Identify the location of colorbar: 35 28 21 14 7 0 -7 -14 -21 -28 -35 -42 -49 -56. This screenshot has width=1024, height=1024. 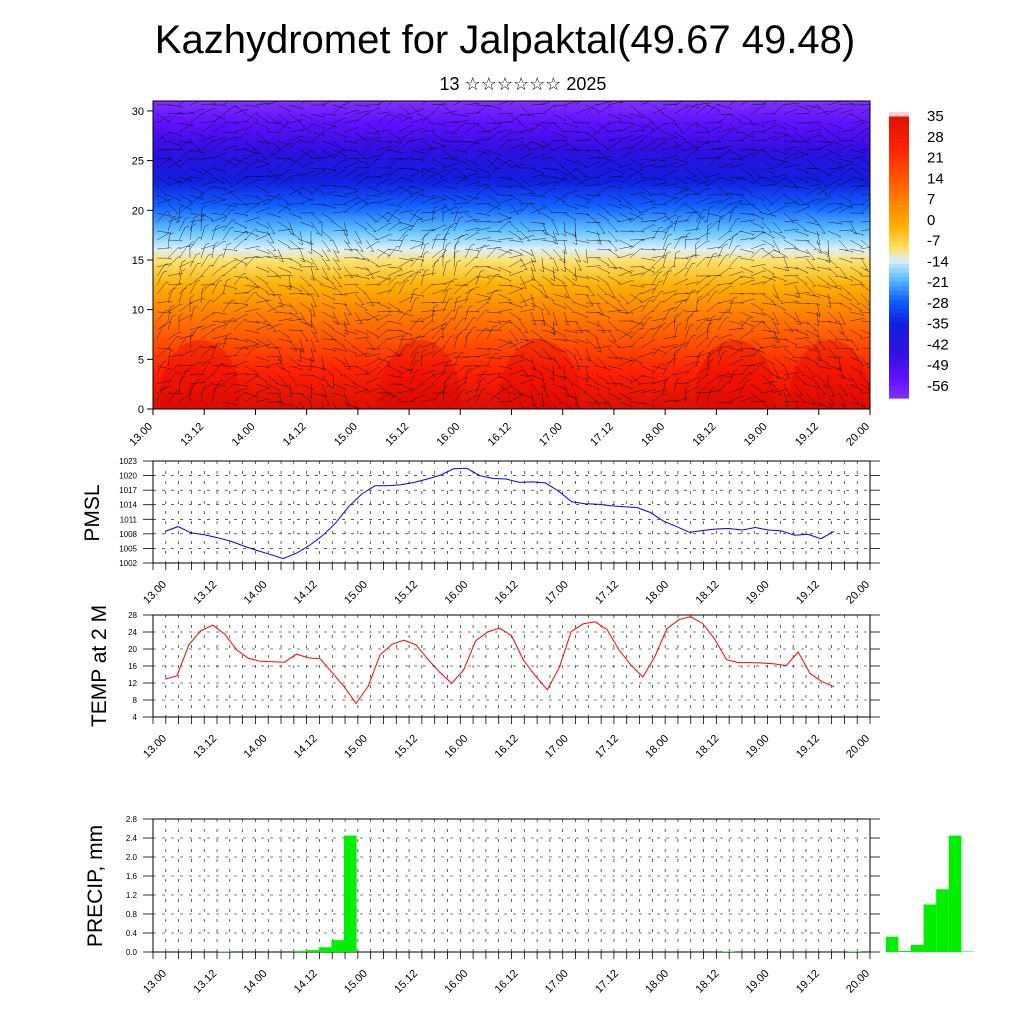
(919, 253).